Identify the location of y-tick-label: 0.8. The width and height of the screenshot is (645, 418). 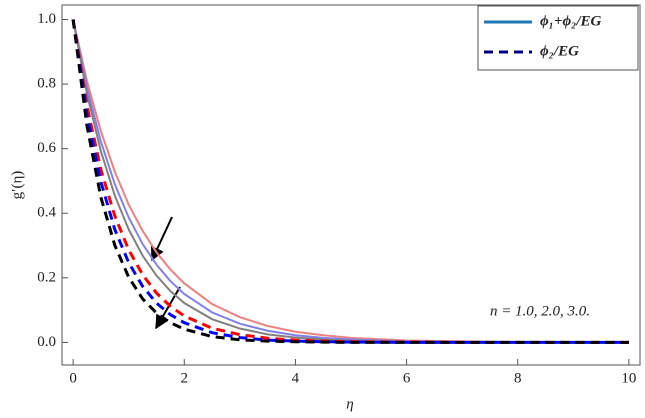
(46, 84).